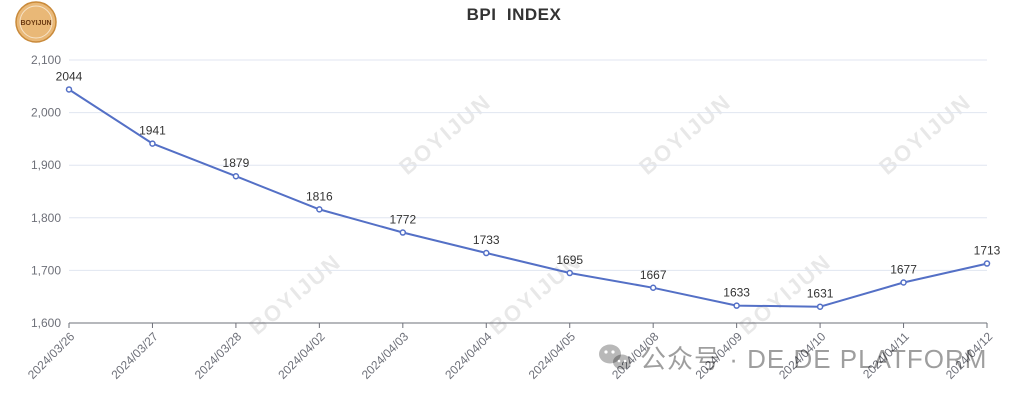 The width and height of the screenshot is (1028, 400). Describe the element at coordinates (46, 218) in the screenshot. I see `y-tick-label: 1,800` at that location.